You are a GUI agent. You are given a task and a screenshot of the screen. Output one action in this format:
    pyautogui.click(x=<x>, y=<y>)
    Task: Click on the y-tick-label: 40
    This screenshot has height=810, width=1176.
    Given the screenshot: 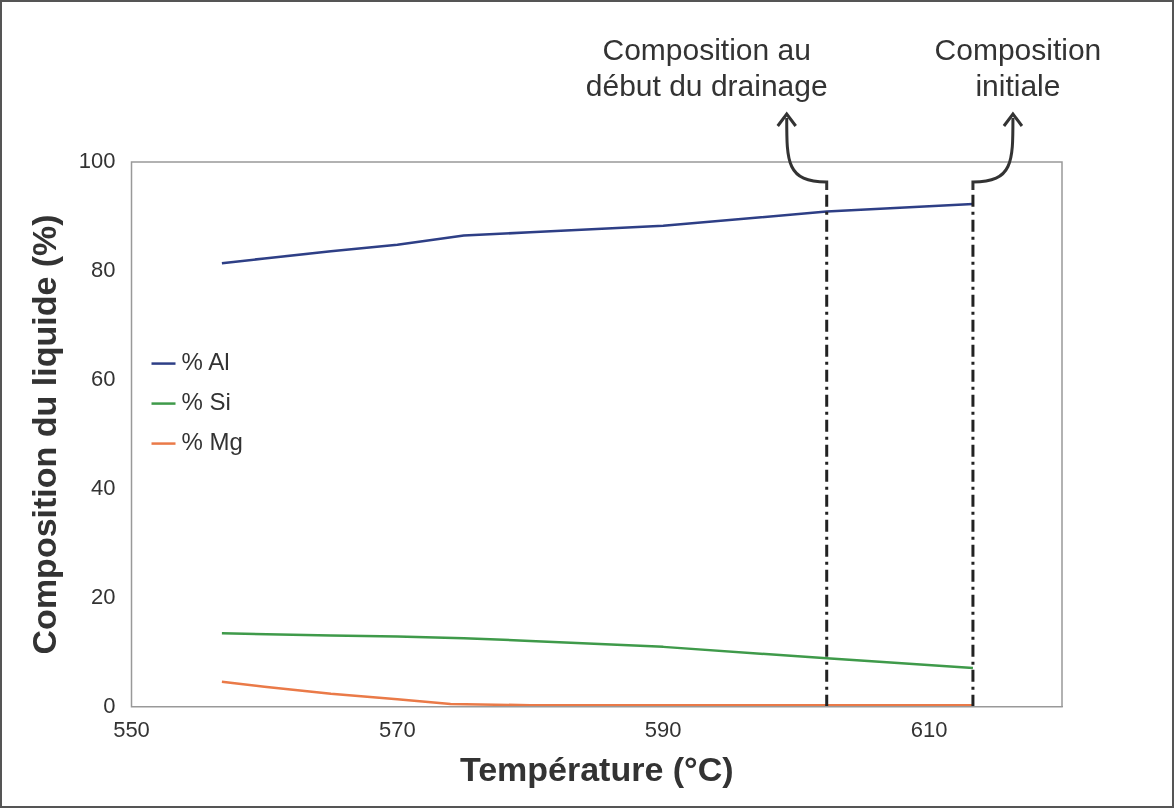 What is the action you would take?
    pyautogui.click(x=103, y=487)
    